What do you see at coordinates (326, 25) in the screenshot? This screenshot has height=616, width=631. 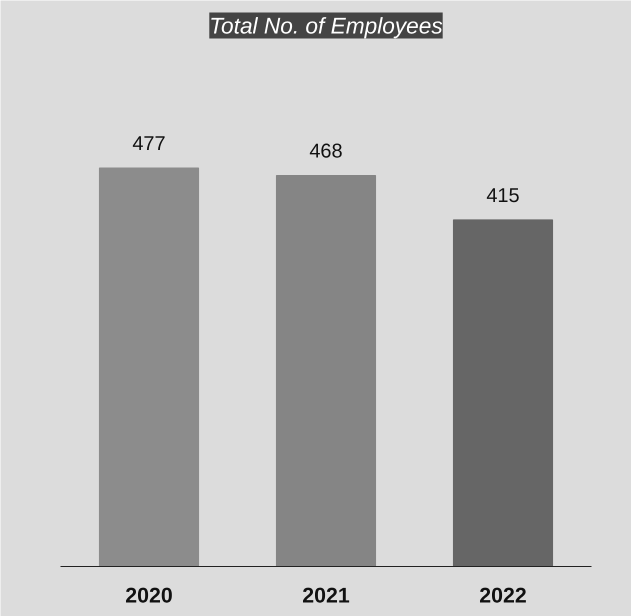 I see `chart-title: Total No. of Employees` at bounding box center [326, 25].